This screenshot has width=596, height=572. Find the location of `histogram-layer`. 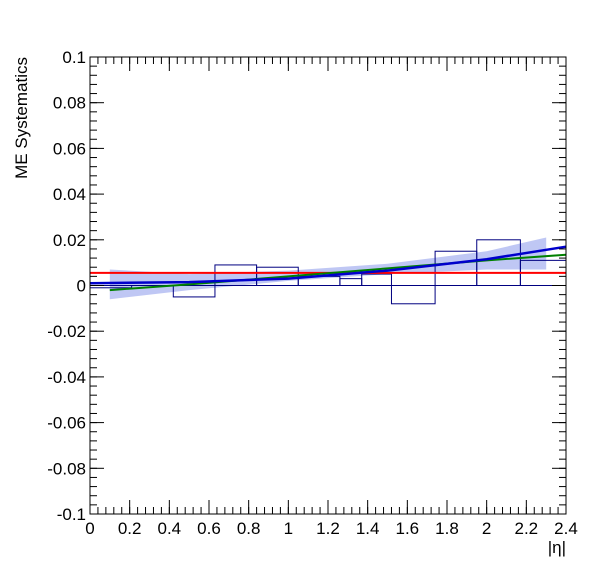

histogram-layer is located at coordinates (328, 272).